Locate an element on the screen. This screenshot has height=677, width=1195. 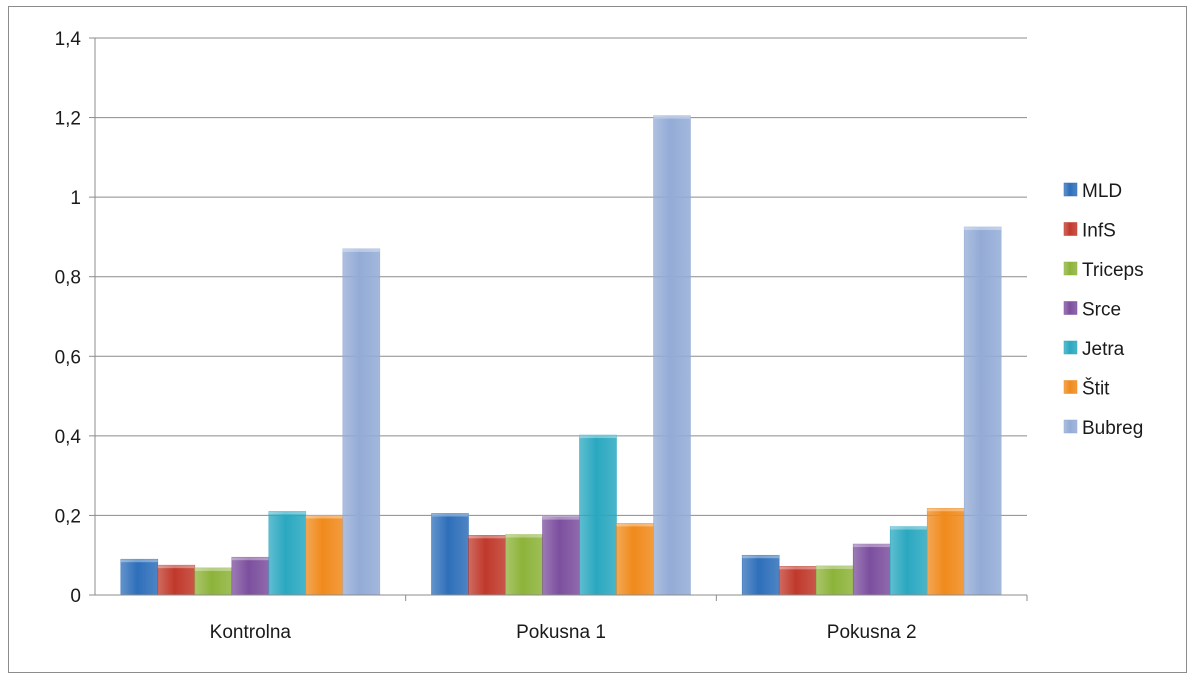
legend-swatch-mld is located at coordinates (1070, 189).